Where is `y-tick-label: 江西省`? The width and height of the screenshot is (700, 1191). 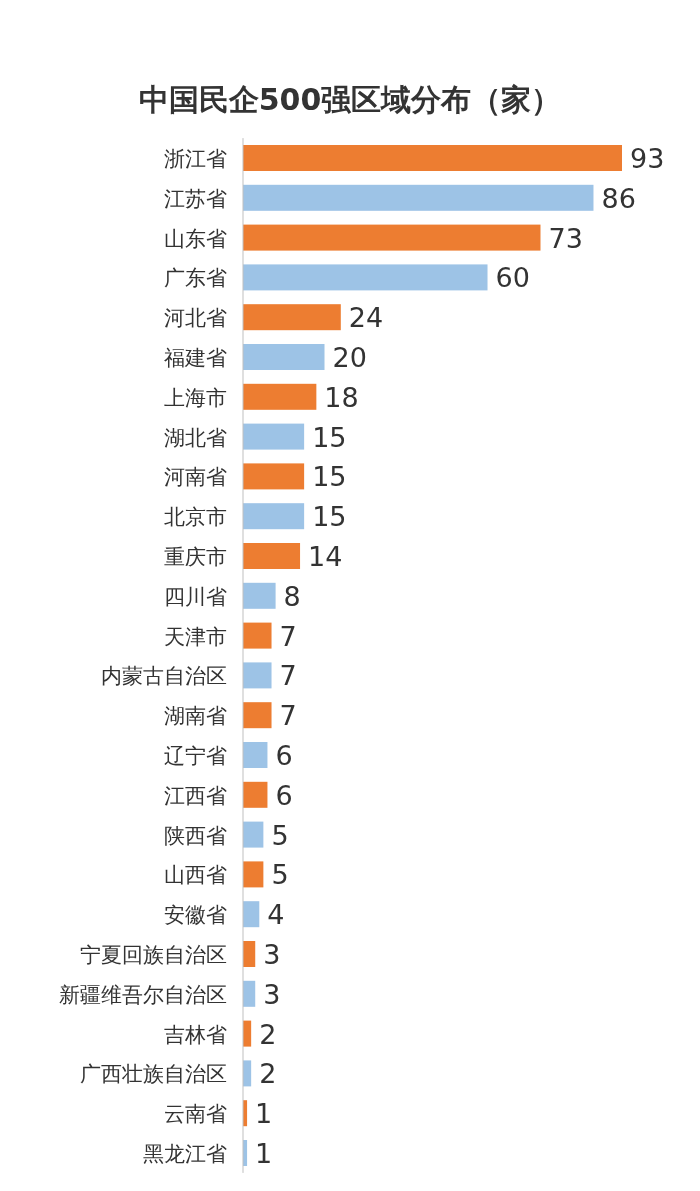 y-tick-label: 江西省 is located at coordinates (195, 795).